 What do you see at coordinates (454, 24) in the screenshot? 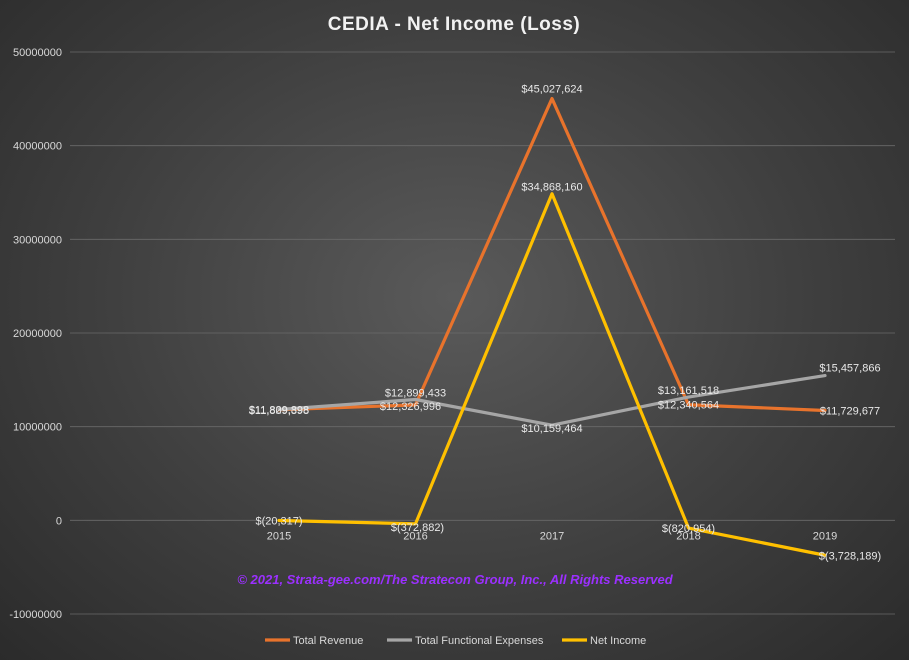
I see `chart-title: CEDIA - Net Income (Loss)` at bounding box center [454, 24].